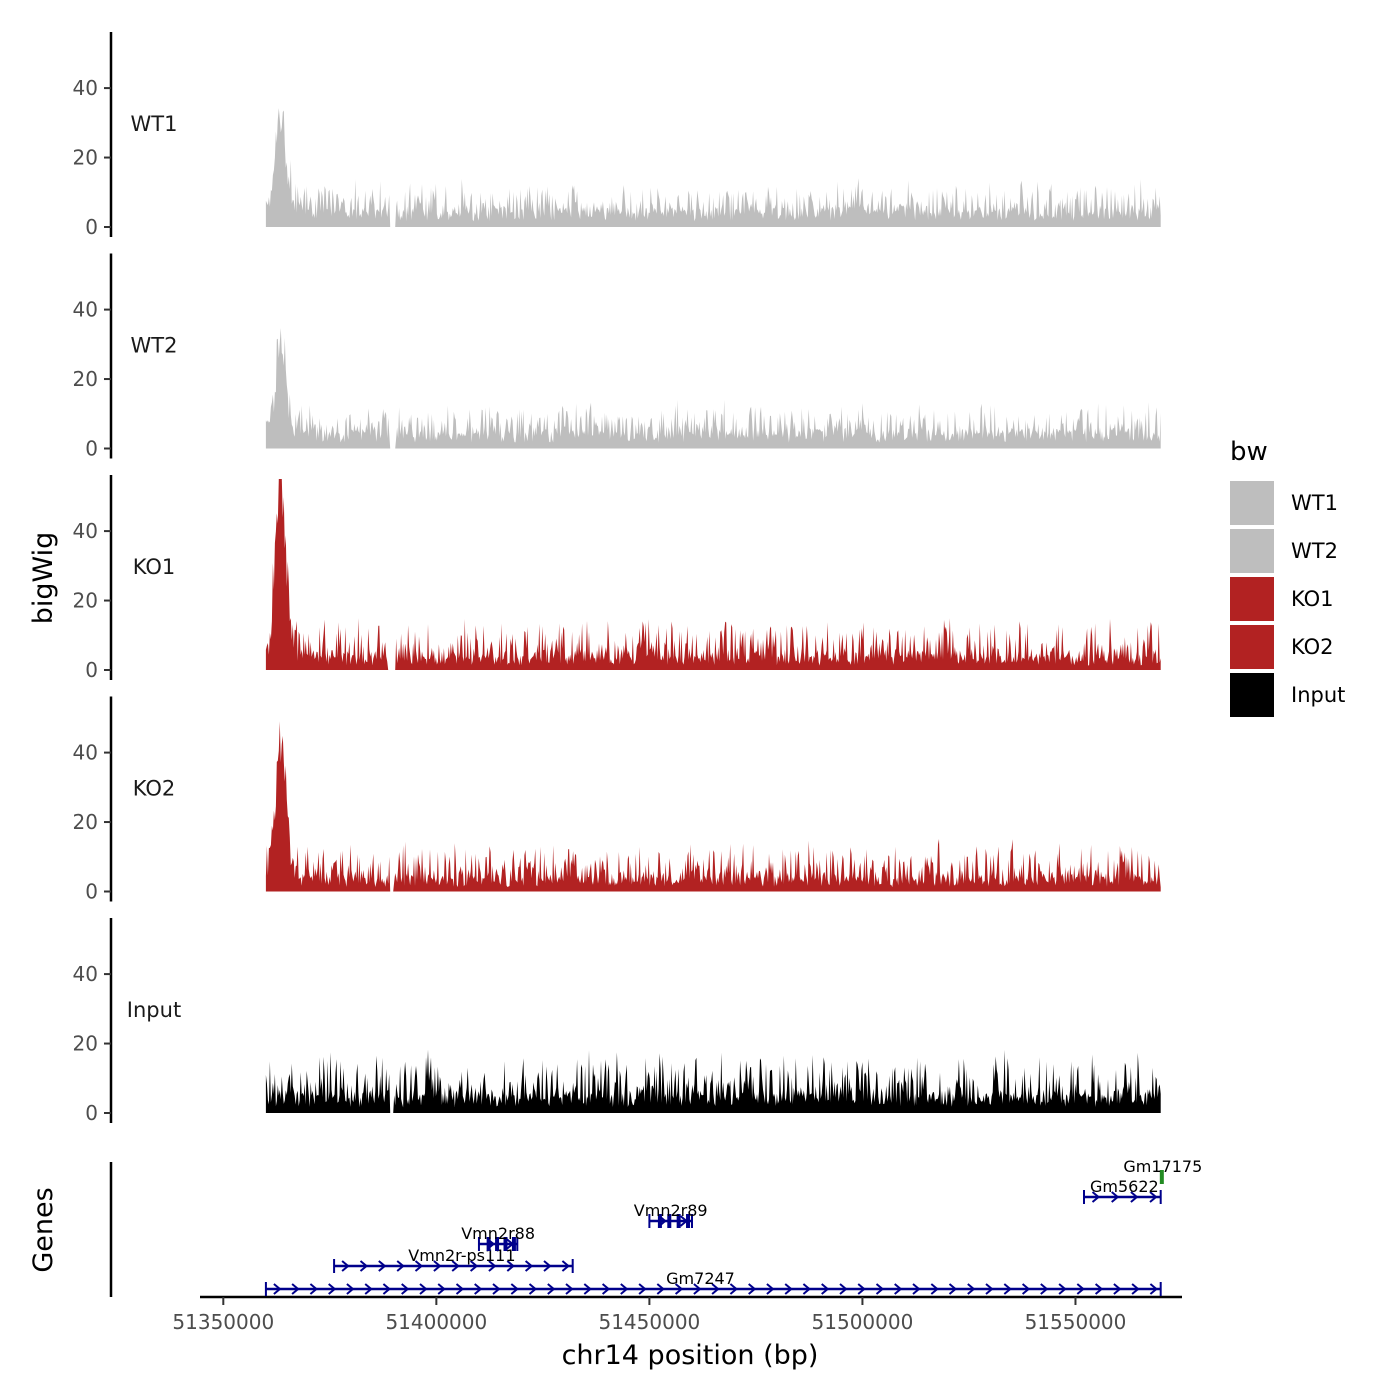 Image resolution: width=1400 pixels, height=1400 pixels. I want to click on legend-entry: WT2, so click(1284, 551).